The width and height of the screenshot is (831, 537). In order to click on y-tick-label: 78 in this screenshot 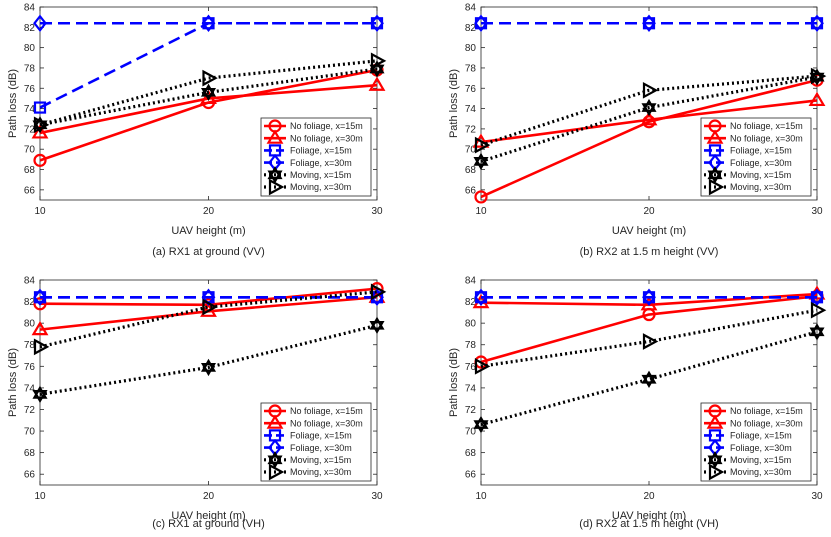, I will do `click(471, 68)`.